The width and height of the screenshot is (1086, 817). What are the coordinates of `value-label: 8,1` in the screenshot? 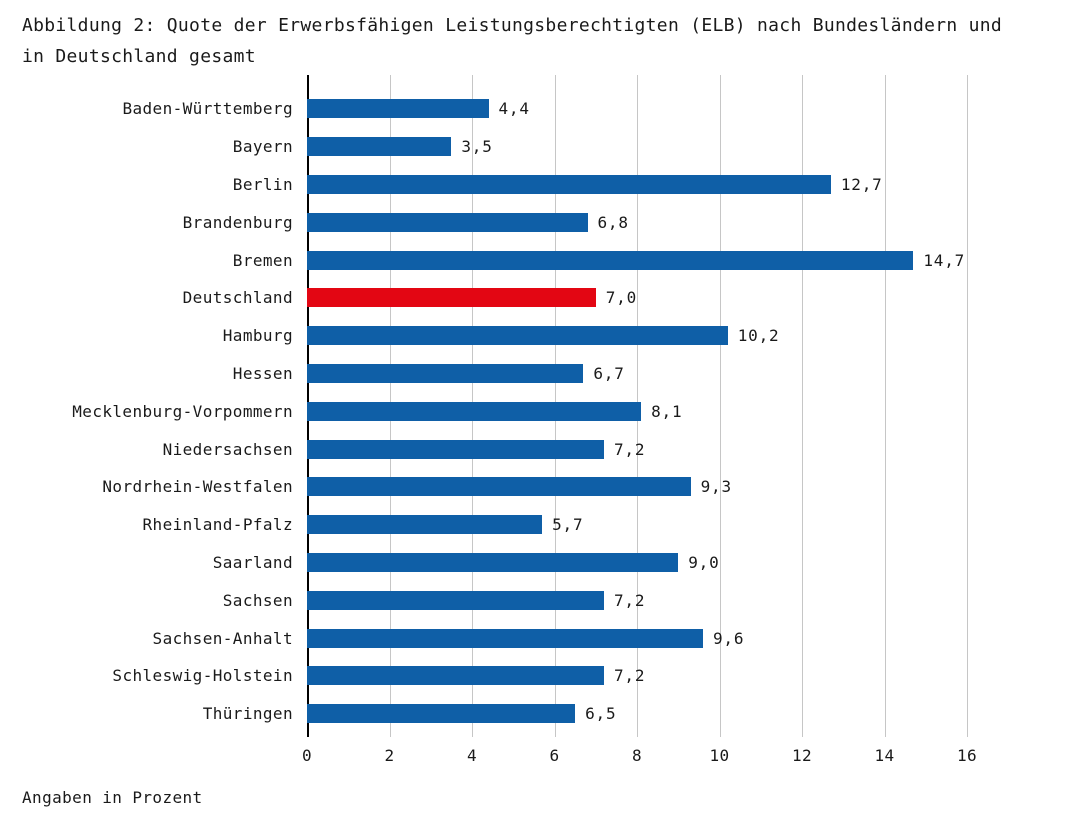 It's located at (667, 411).